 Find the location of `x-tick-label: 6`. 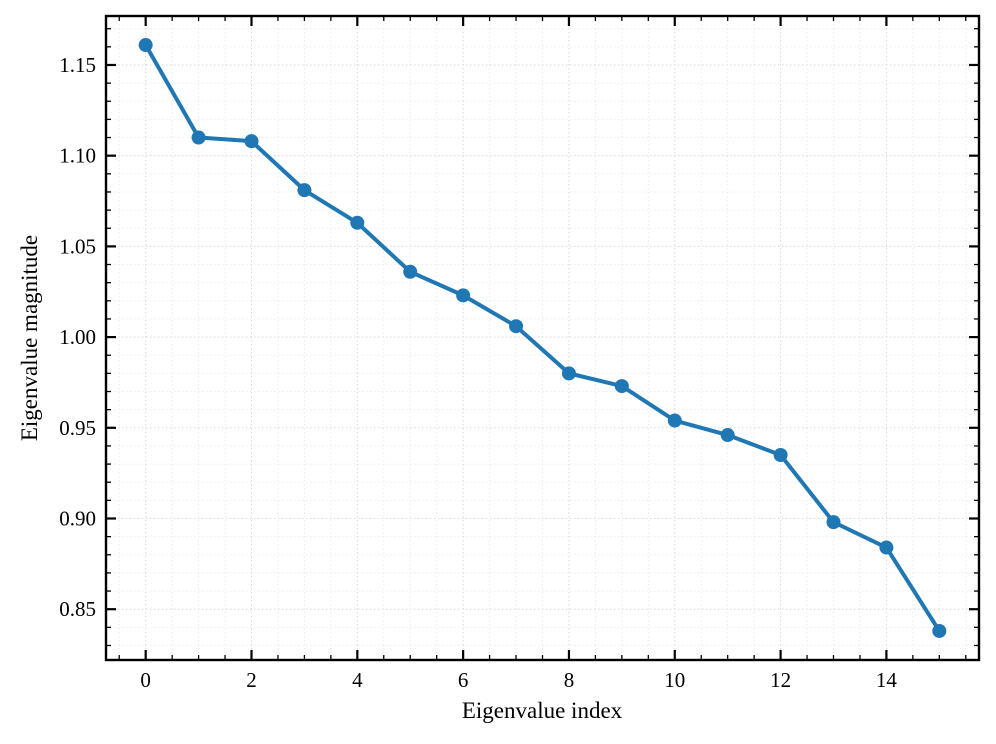

x-tick-label: 6 is located at coordinates (463, 680).